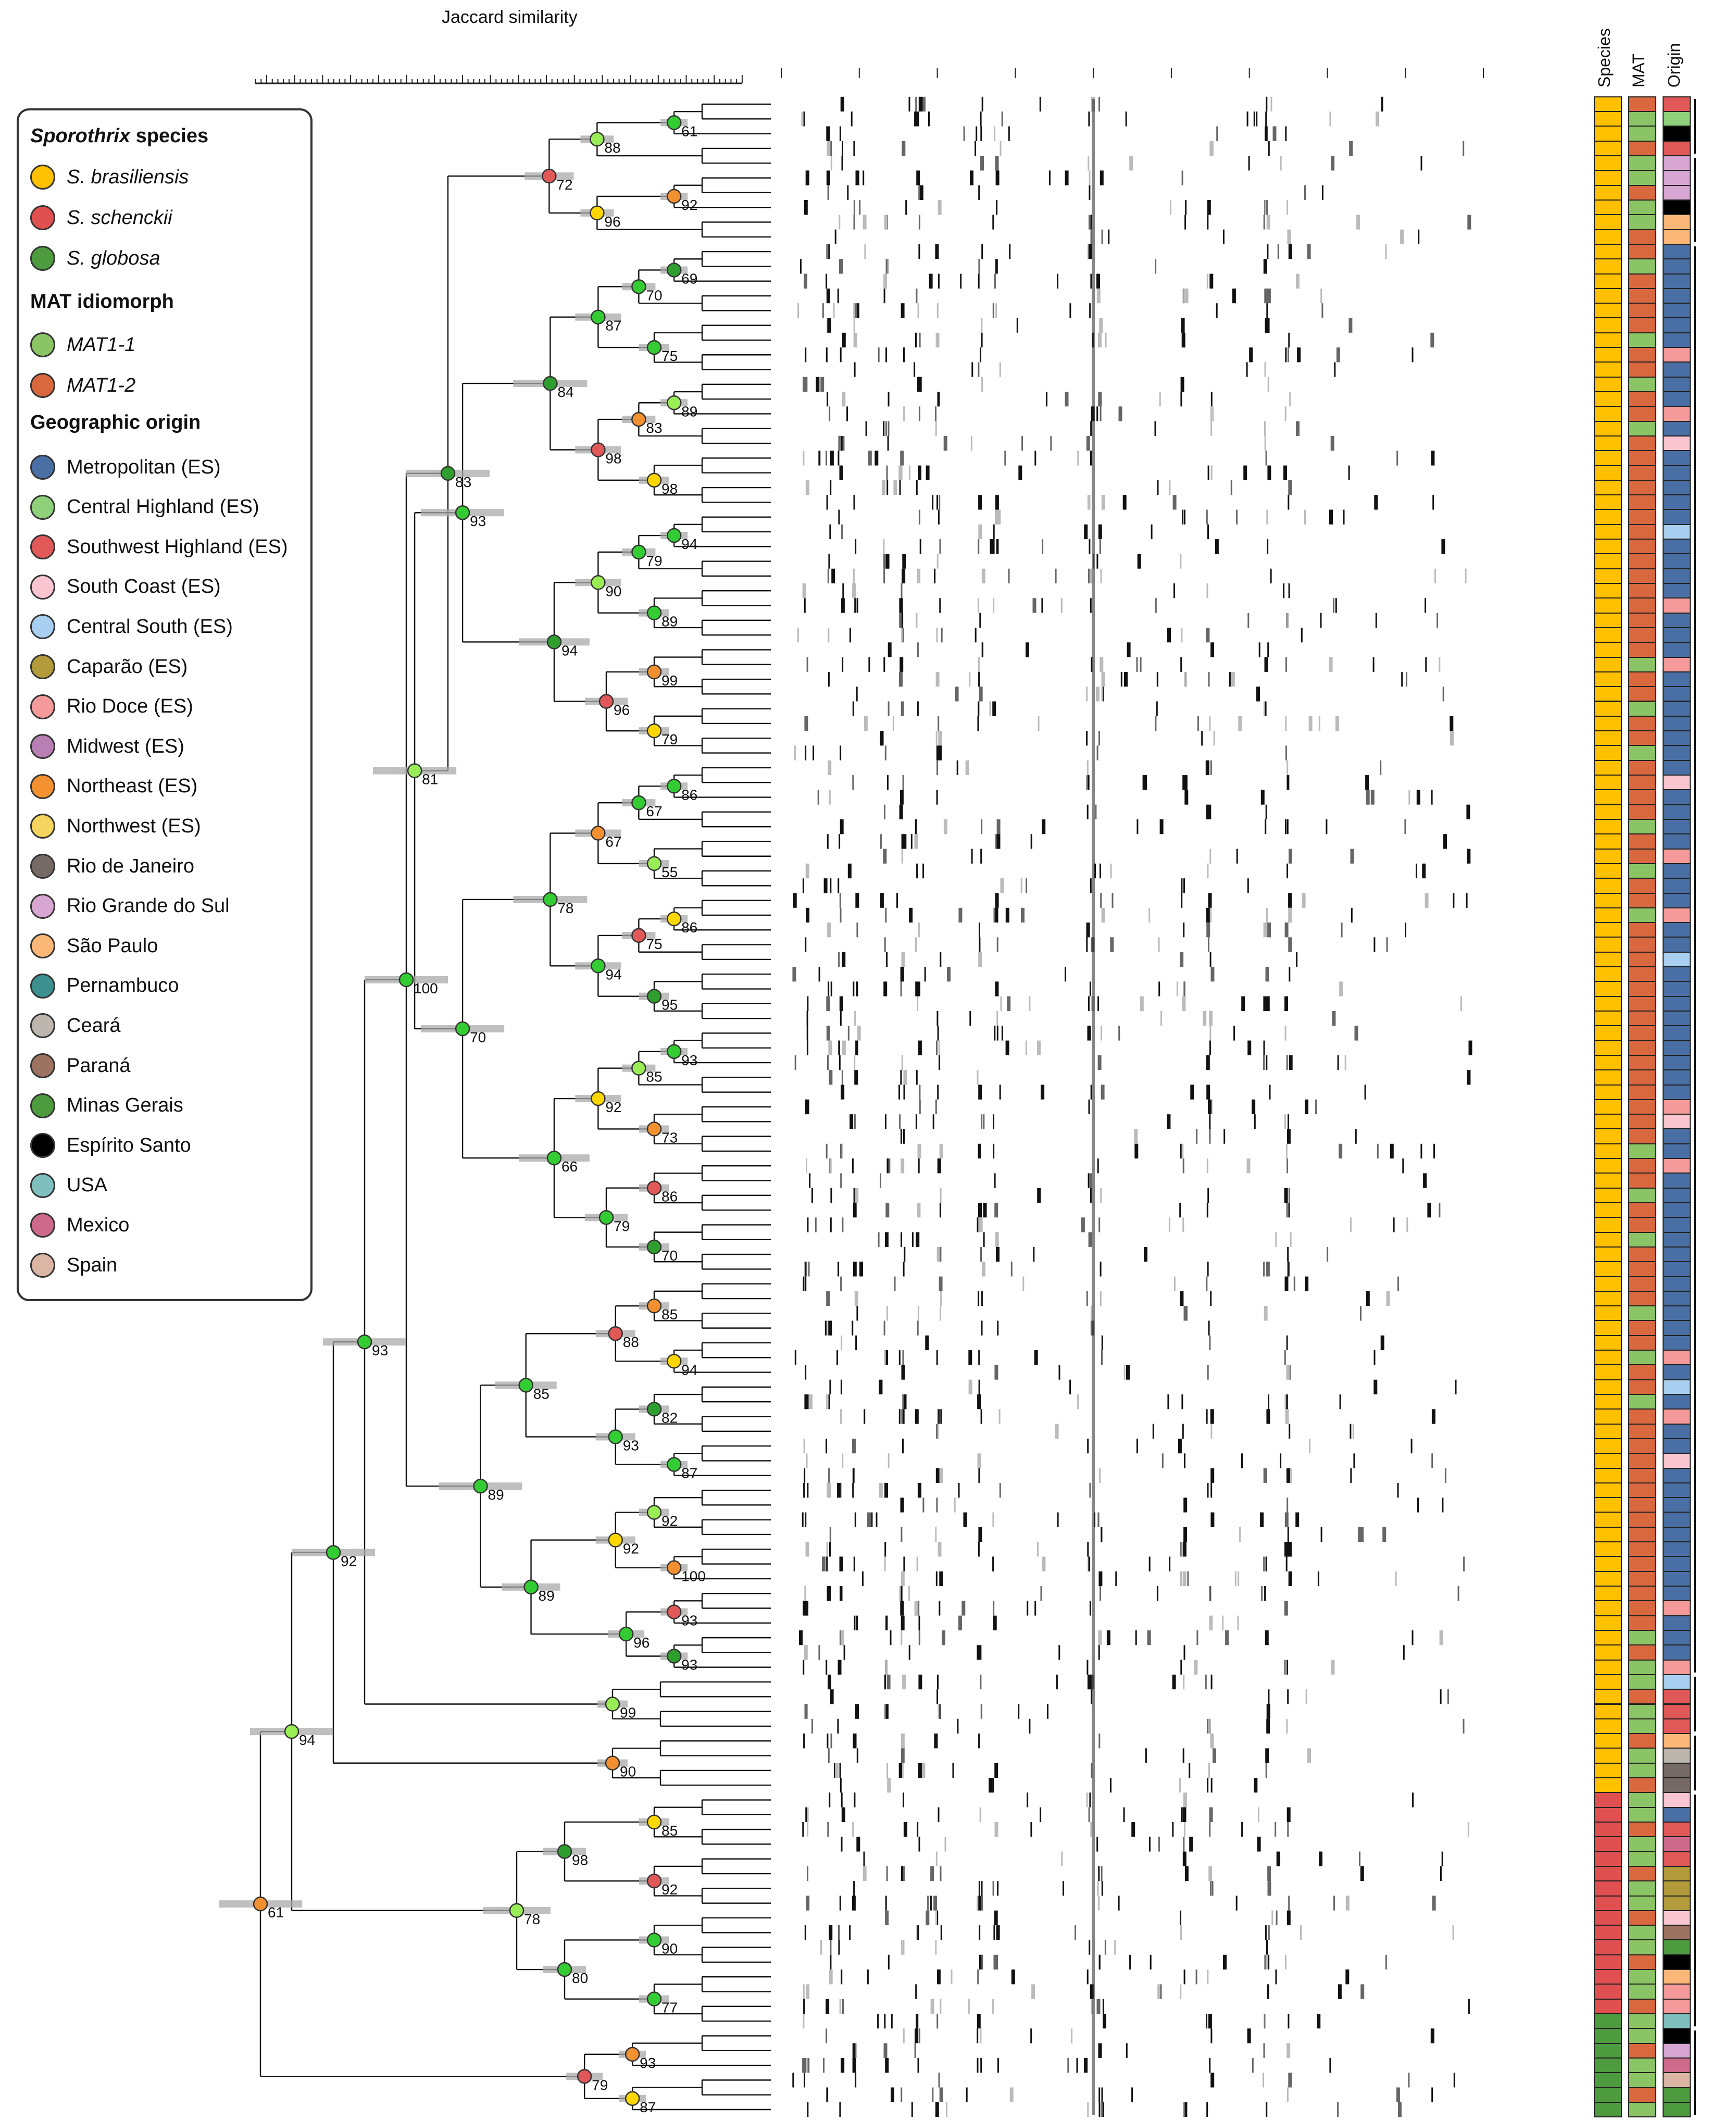 The width and height of the screenshot is (1736, 2120). What do you see at coordinates (547, 1596) in the screenshot?
I see `bootstrap-label: 89` at bounding box center [547, 1596].